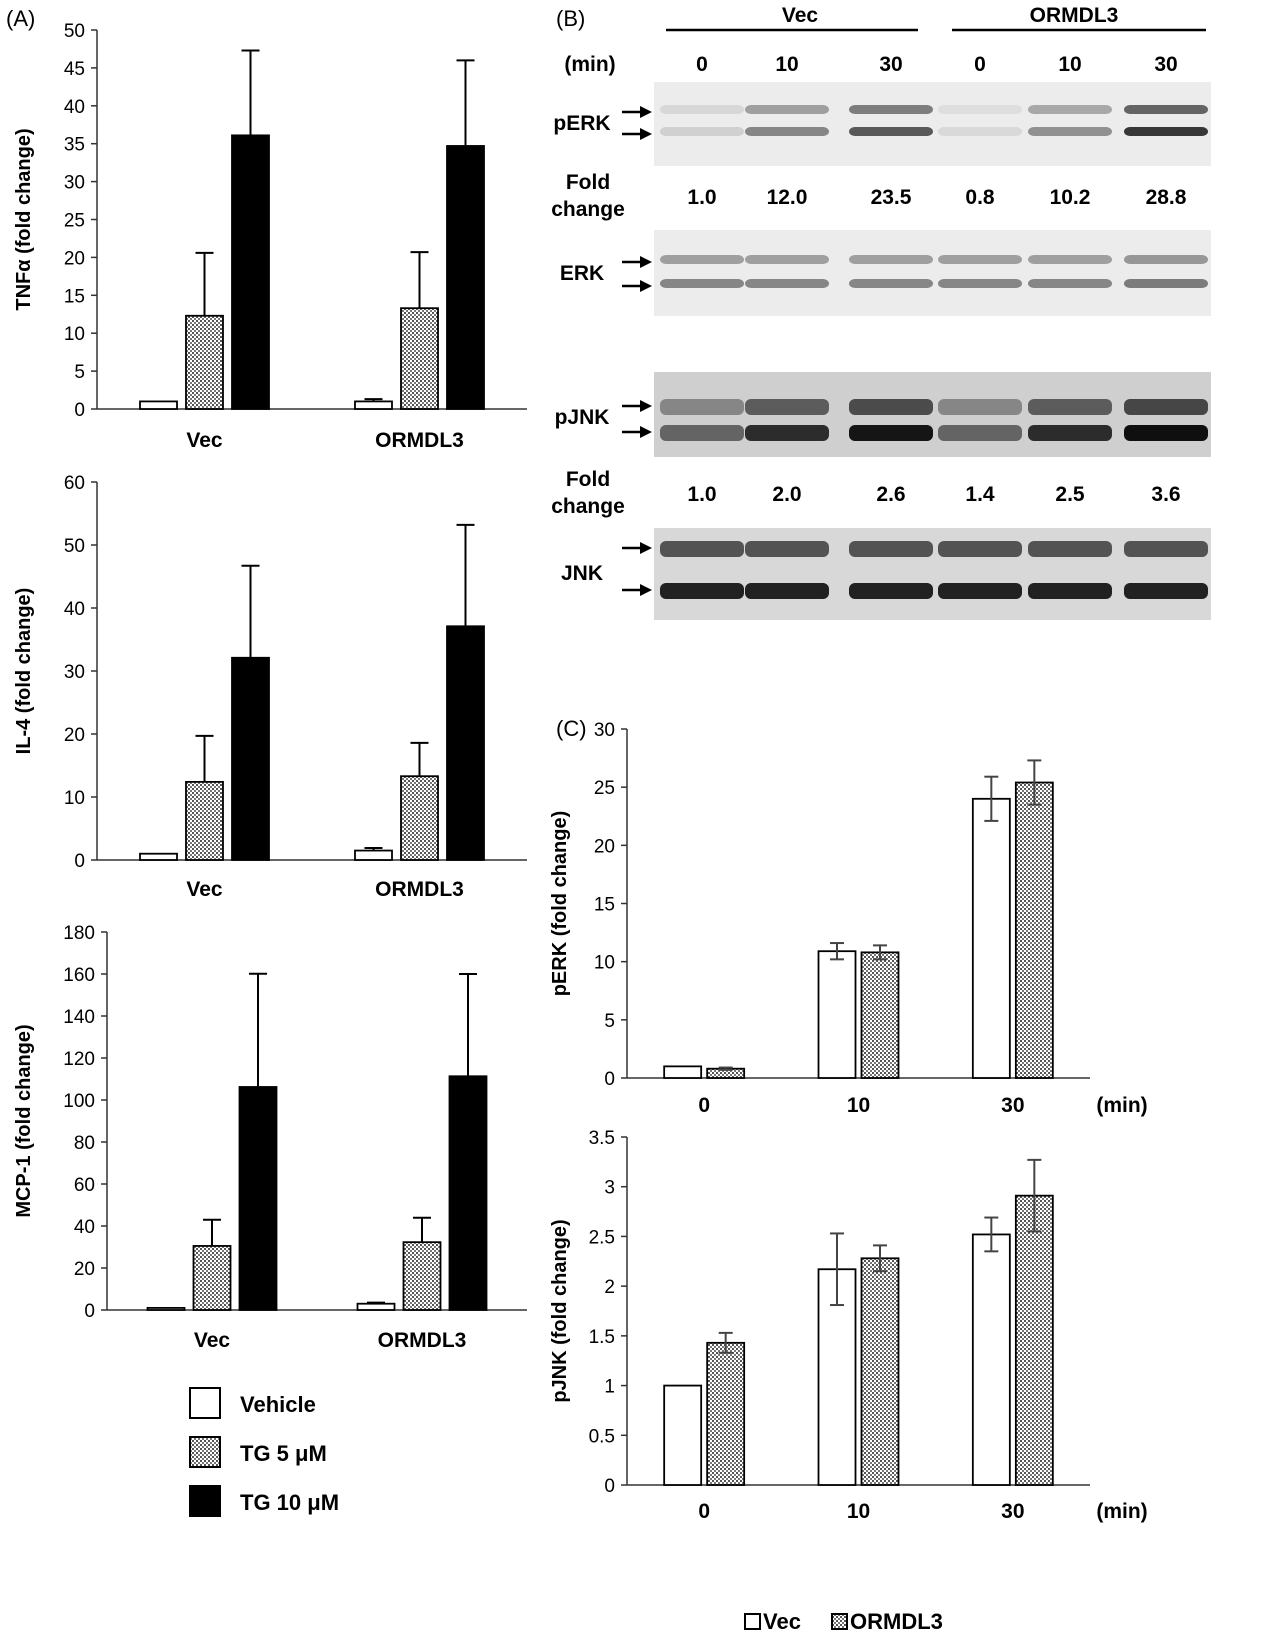  I want to click on legend-swatch-tg5, so click(205, 1452).